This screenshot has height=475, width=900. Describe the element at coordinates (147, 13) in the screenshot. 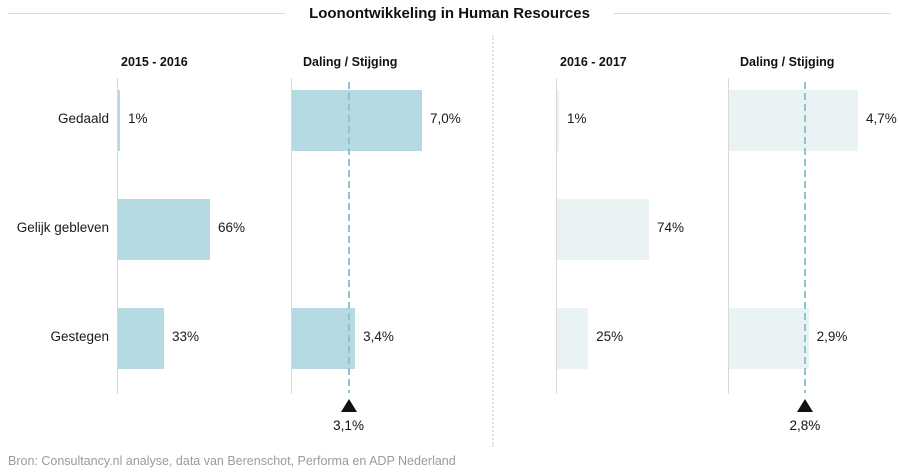

I see `title-rule-left` at that location.